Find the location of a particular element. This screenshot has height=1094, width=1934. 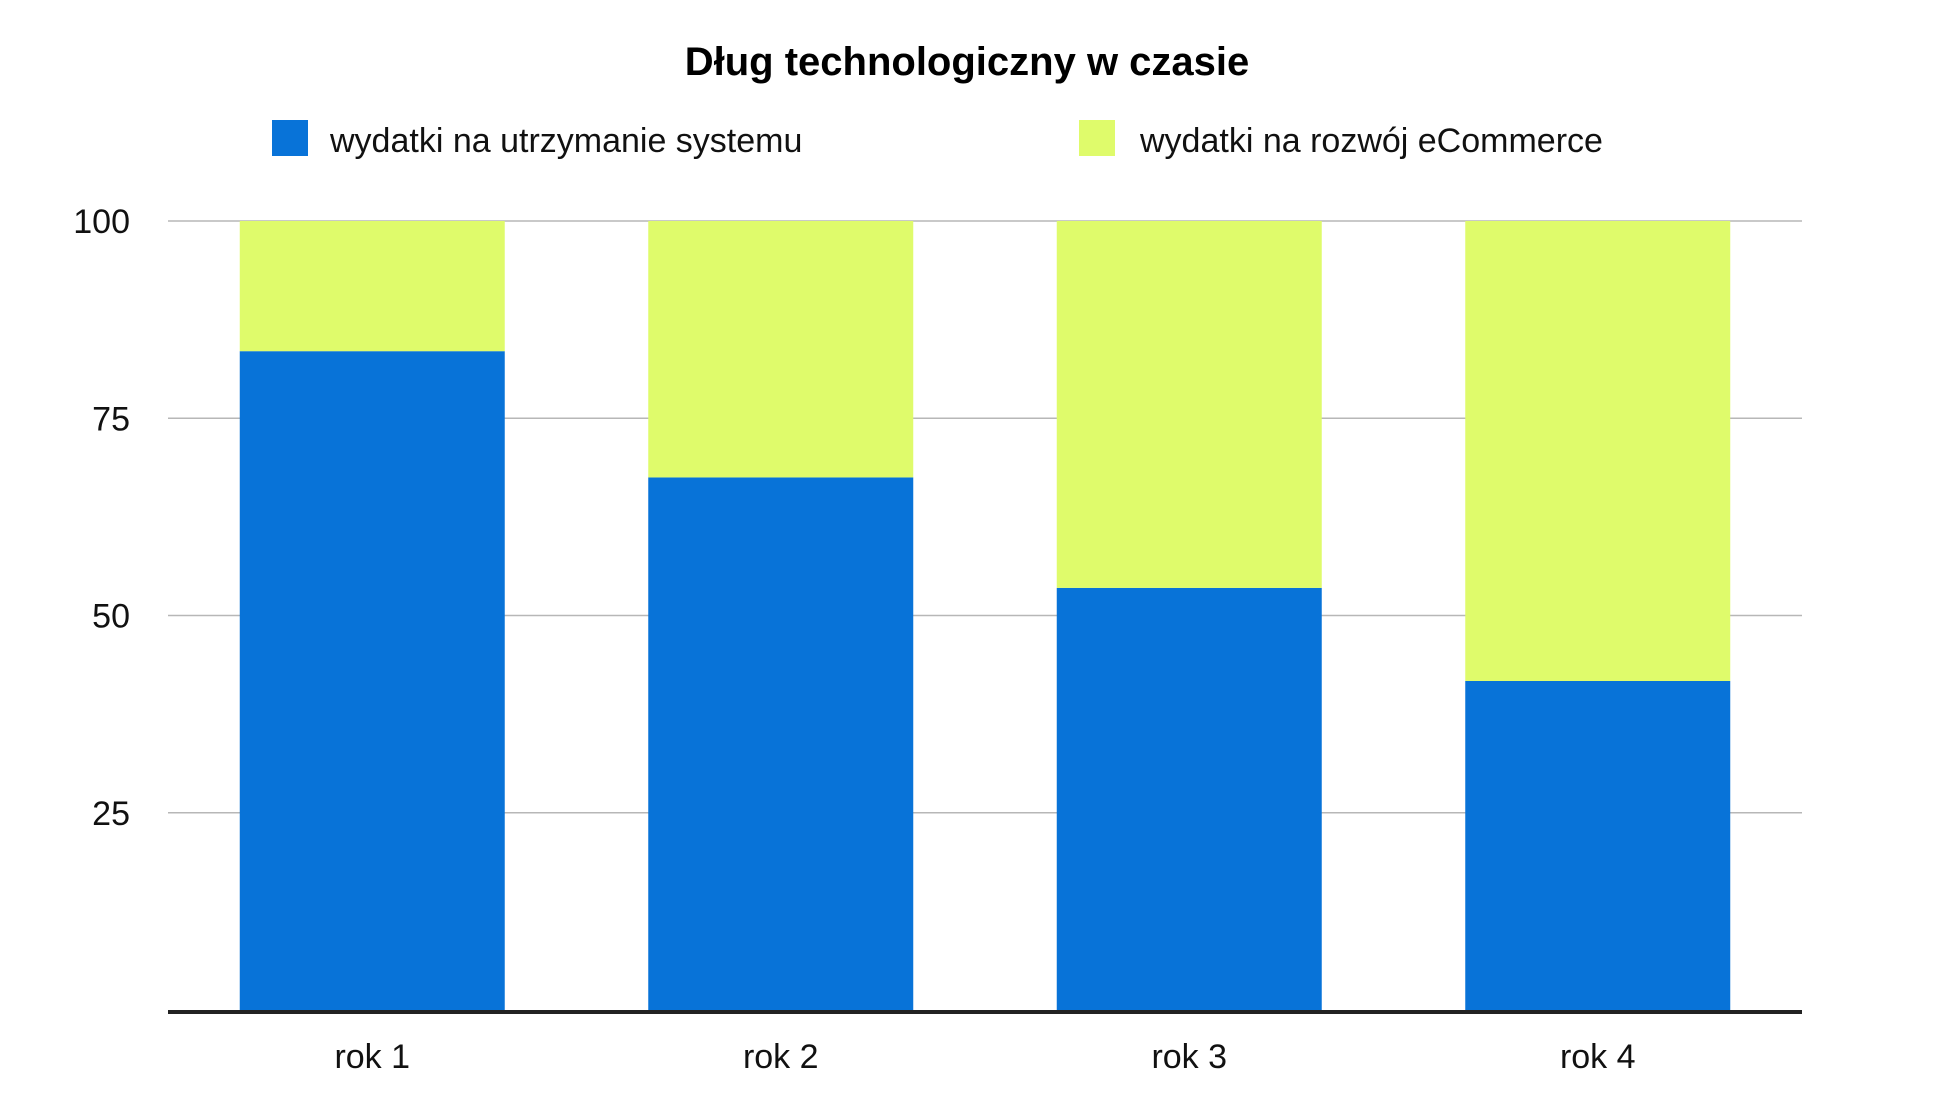

y-tick-label: 50 is located at coordinates (111, 617).